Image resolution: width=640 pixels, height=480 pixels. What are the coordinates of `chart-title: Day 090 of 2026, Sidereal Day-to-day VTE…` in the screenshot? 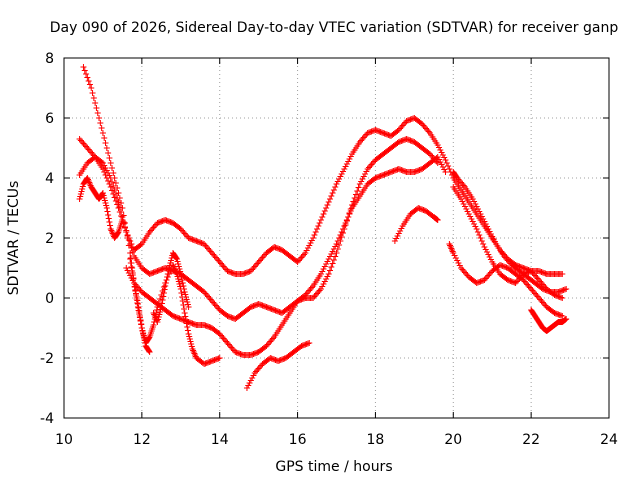 It's located at (334, 28).